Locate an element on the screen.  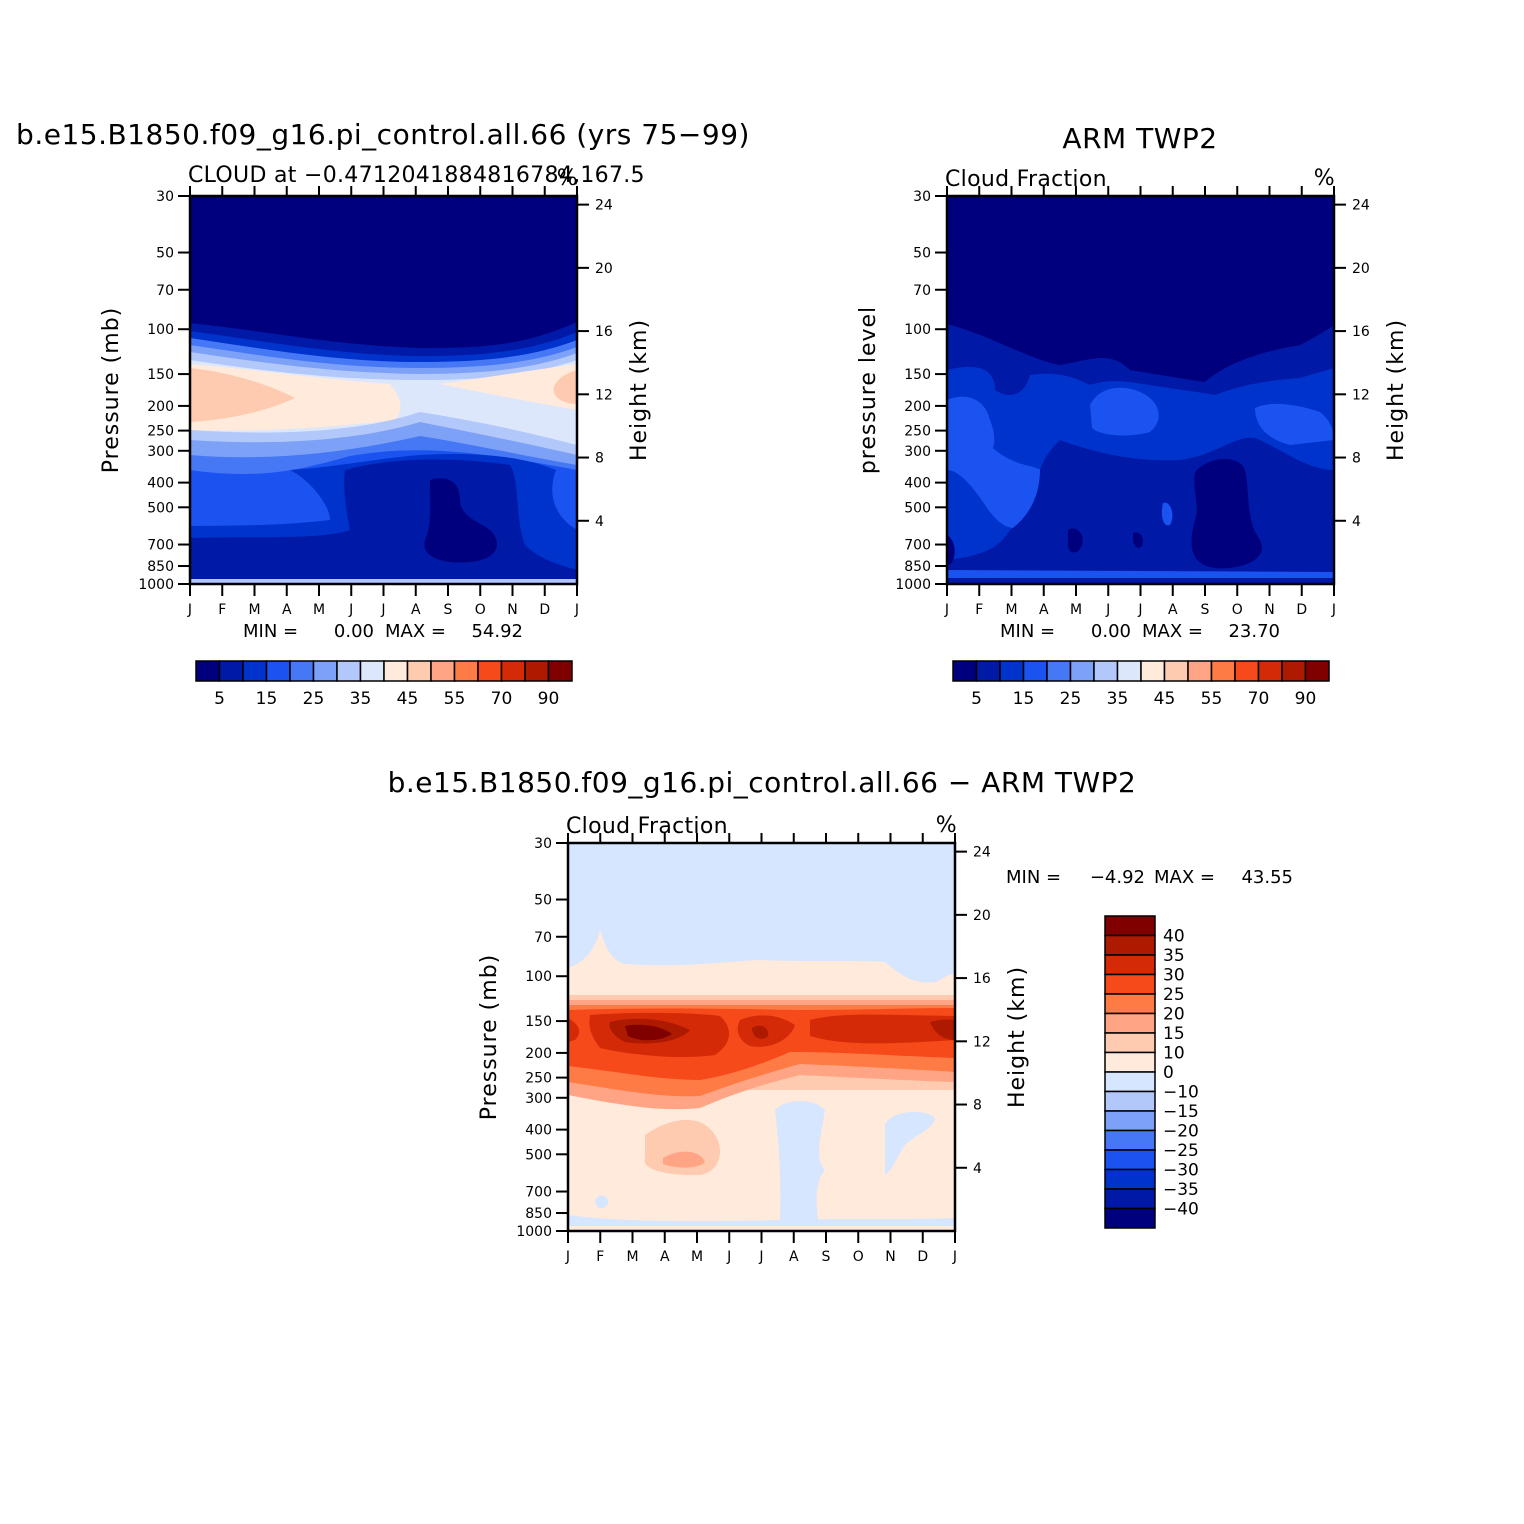
colorbar-label: 70 is located at coordinates (502, 699).